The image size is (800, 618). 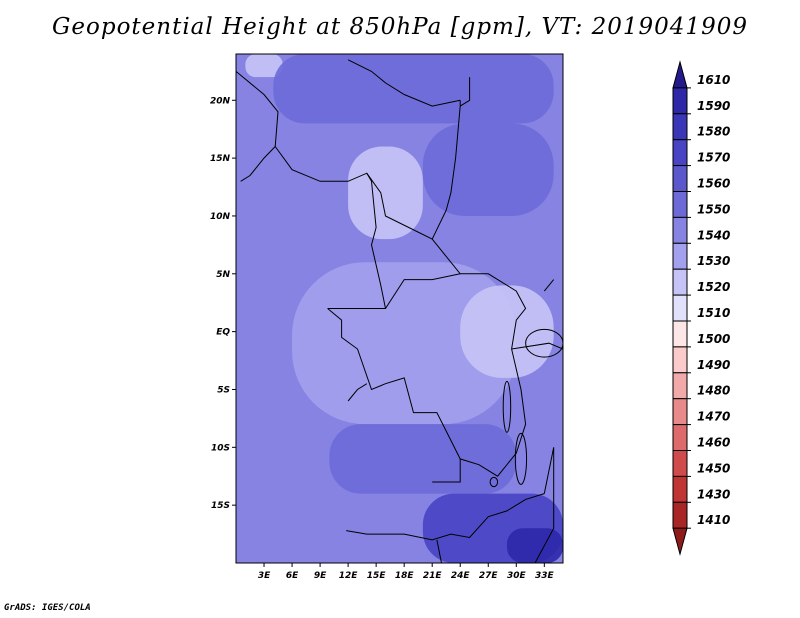 What do you see at coordinates (713, 494) in the screenshot?
I see `colorbar-label: 1430` at bounding box center [713, 494].